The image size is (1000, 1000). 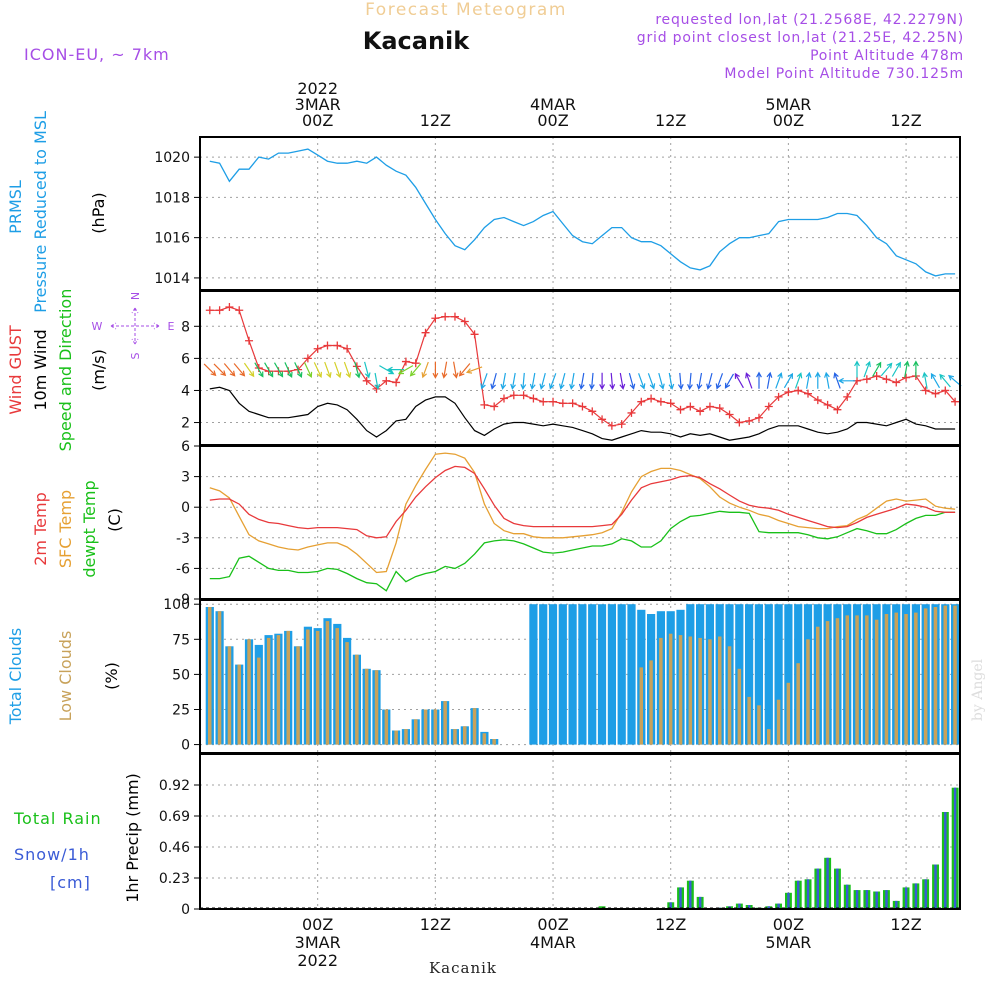 What do you see at coordinates (553, 942) in the screenshot?
I see `bottom-time-label: 4MAR` at bounding box center [553, 942].